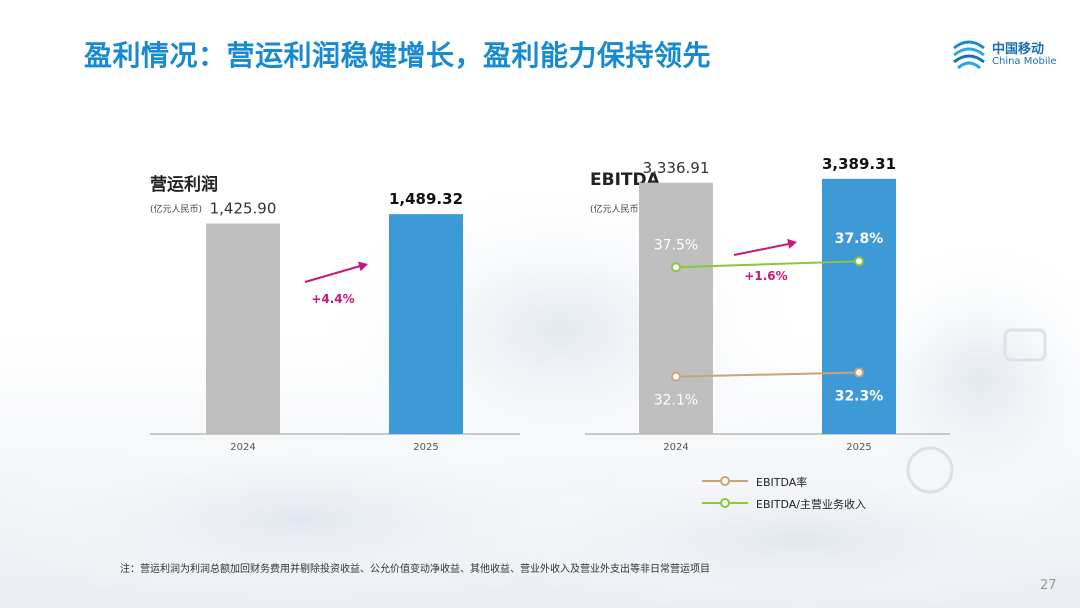  What do you see at coordinates (1024, 61) in the screenshot?
I see `logo-en-text: China Mobile` at bounding box center [1024, 61].